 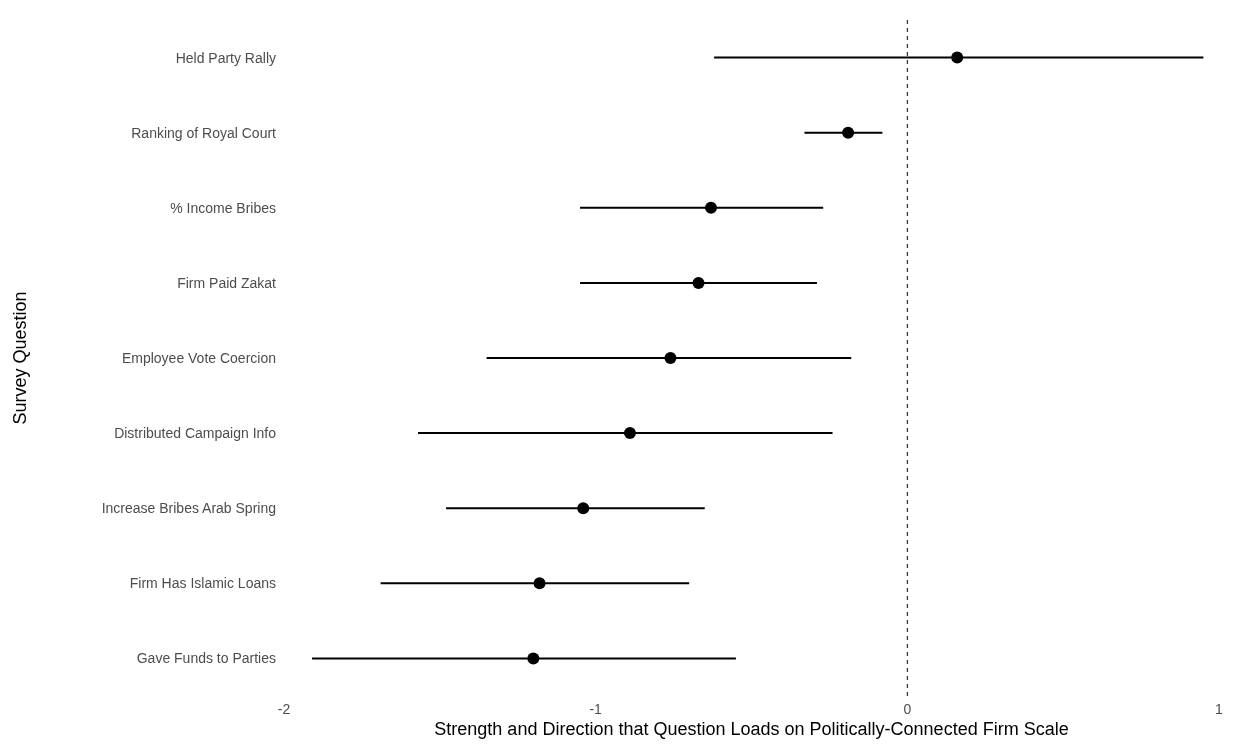 I want to click on y-tick-label: Ranking of Royal Court, so click(x=204, y=132).